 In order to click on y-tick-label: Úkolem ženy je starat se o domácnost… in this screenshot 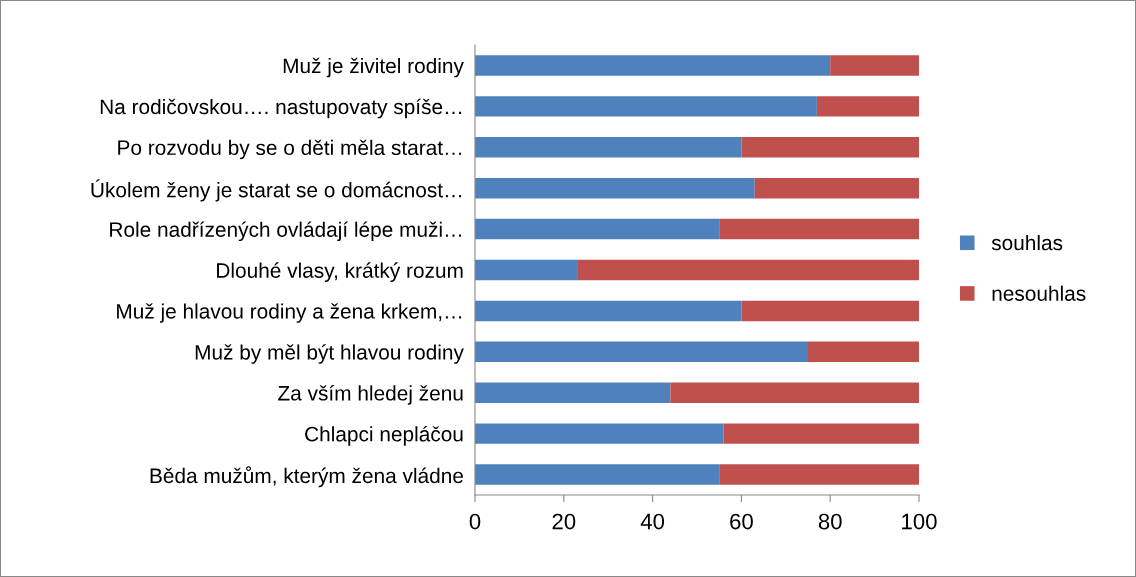, I will do `click(276, 190)`.